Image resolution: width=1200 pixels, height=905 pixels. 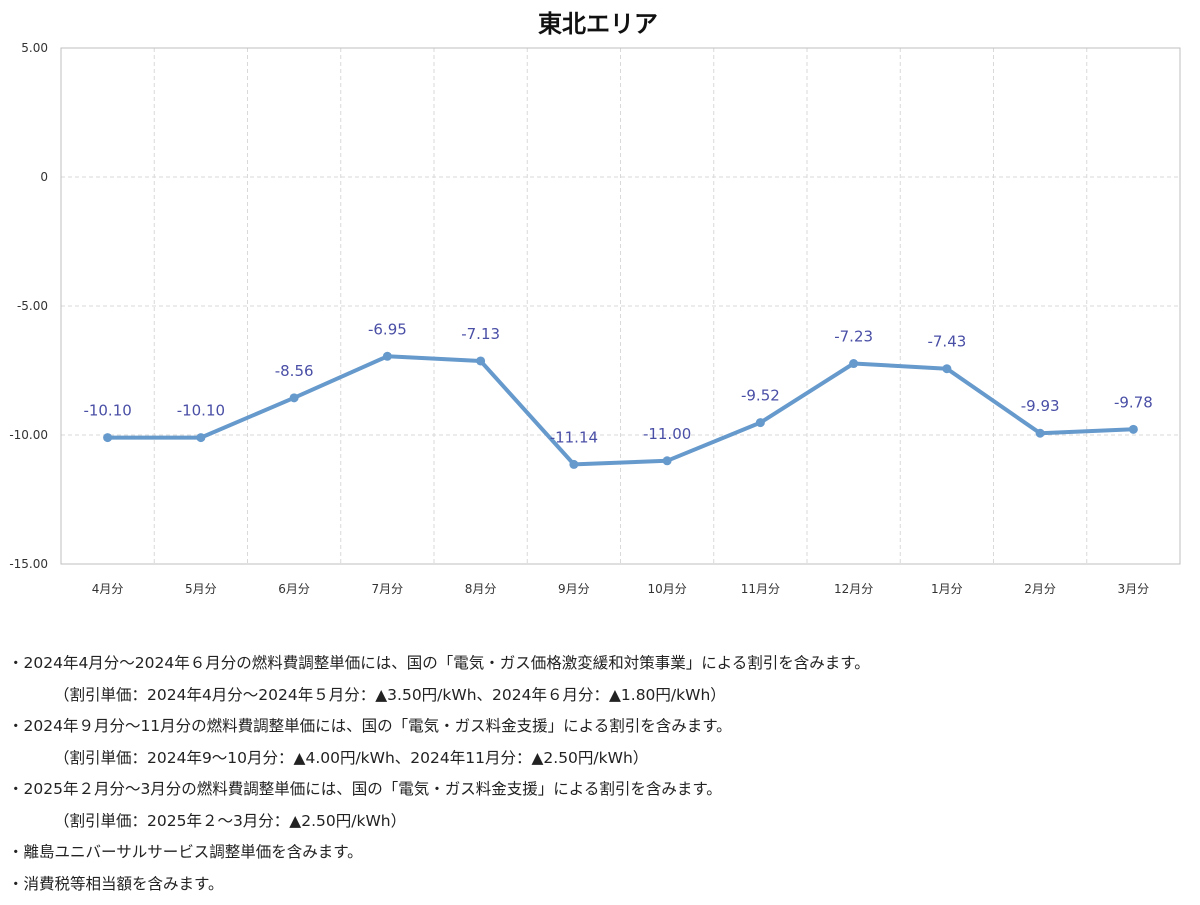 I want to click on footnote-4: ・離島ユニバーサルサービス調整単価を含みます。, so click(x=185, y=852).